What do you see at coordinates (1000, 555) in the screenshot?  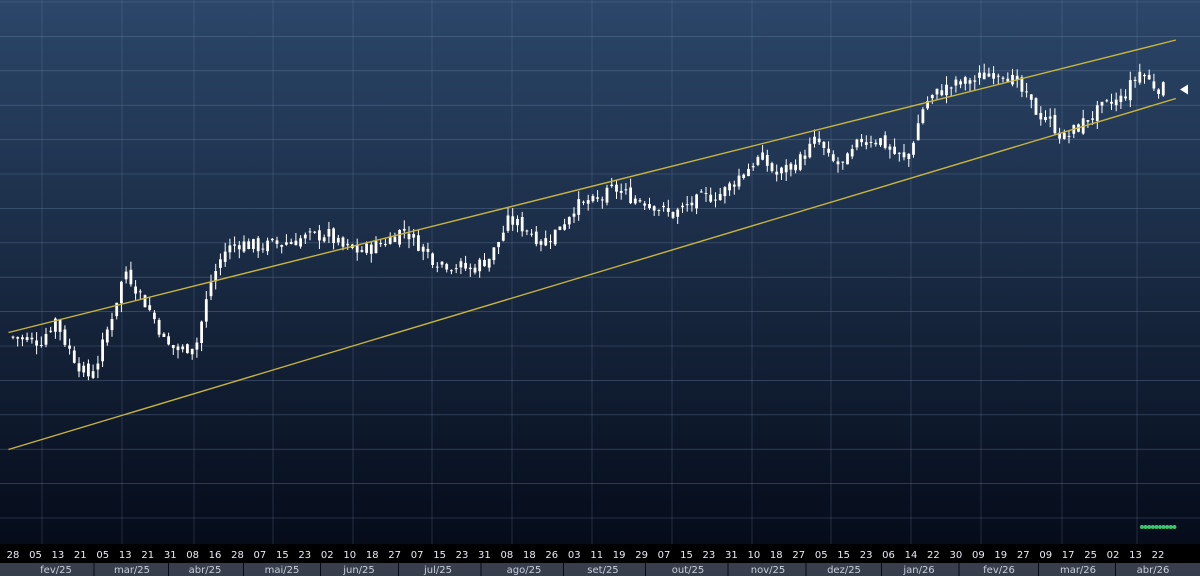 I see `x-tick-label: 19` at bounding box center [1000, 555].